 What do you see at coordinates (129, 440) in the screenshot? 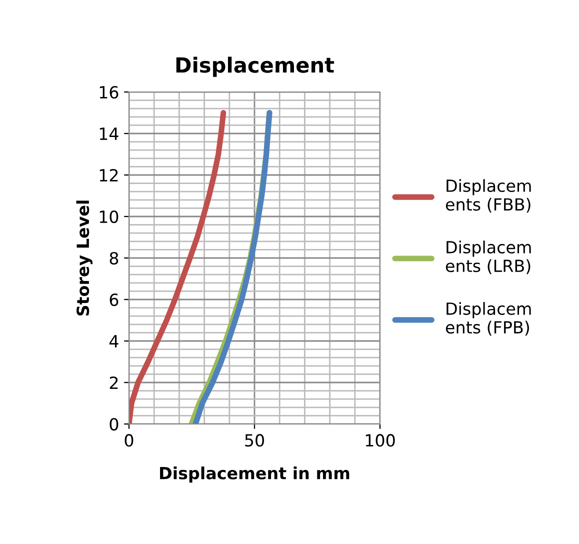
I see `x-tick-label: 0` at bounding box center [129, 440].